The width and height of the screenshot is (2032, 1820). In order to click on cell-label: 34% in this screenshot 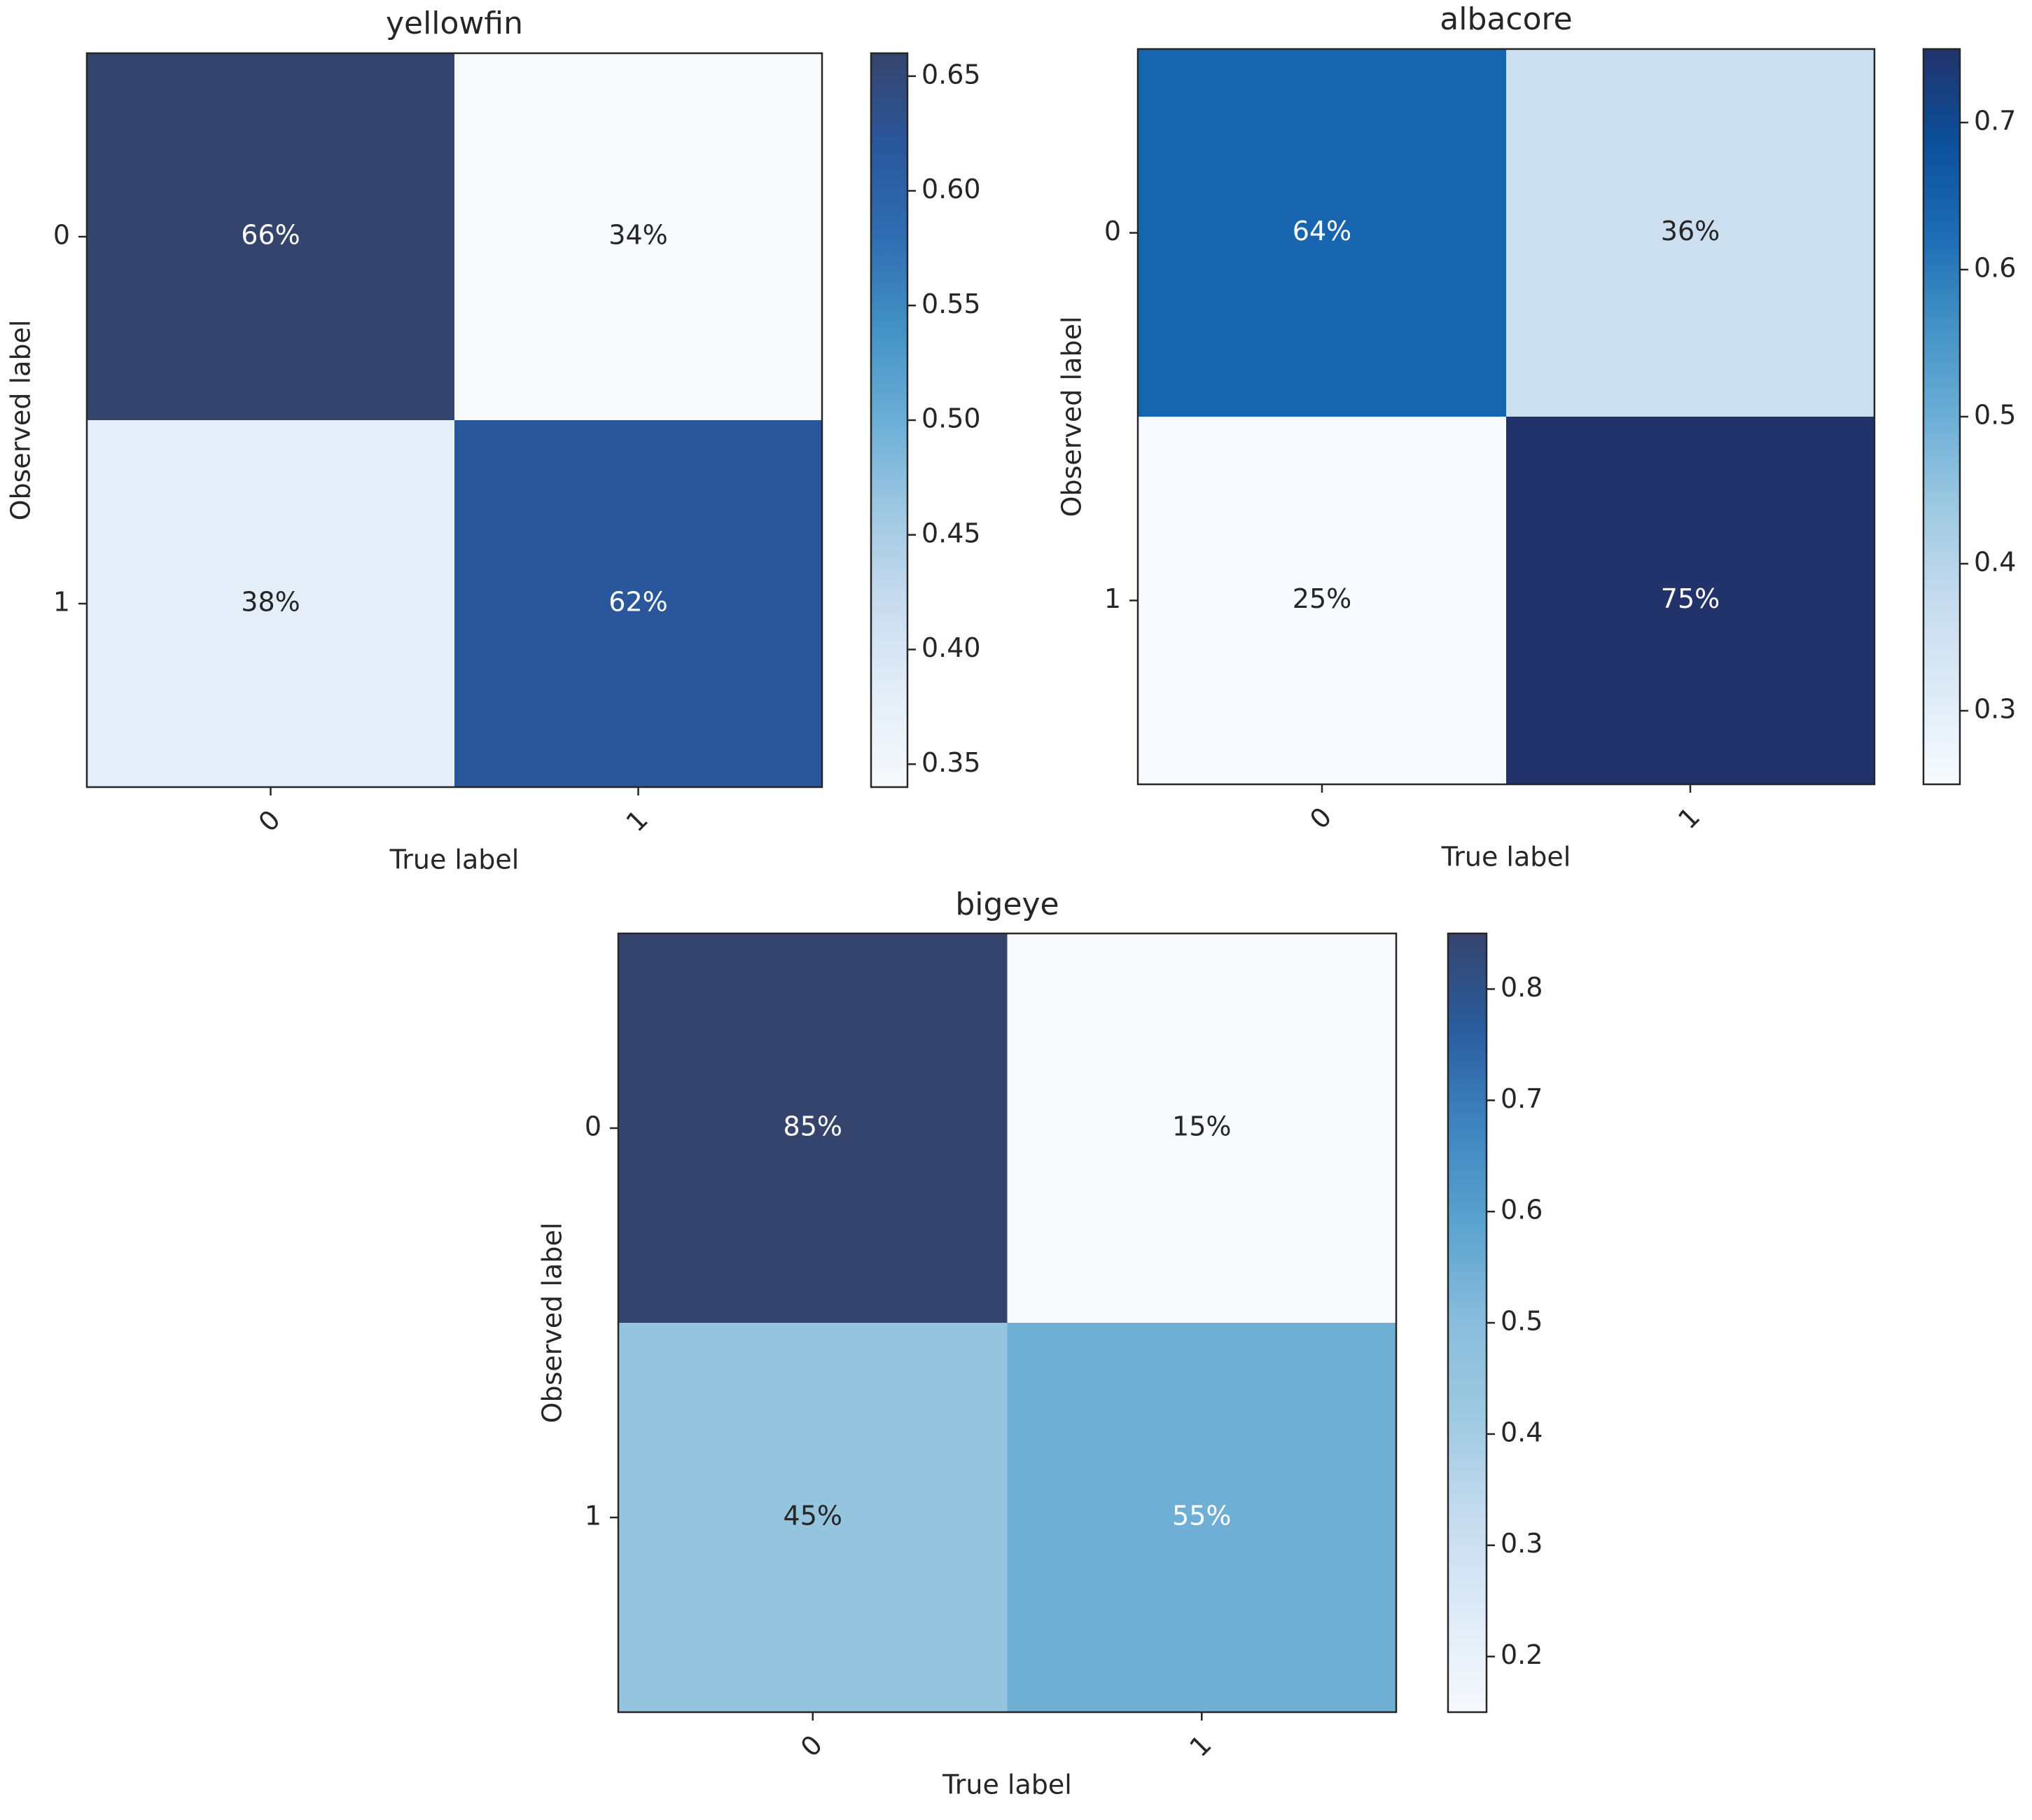, I will do `click(637, 236)`.